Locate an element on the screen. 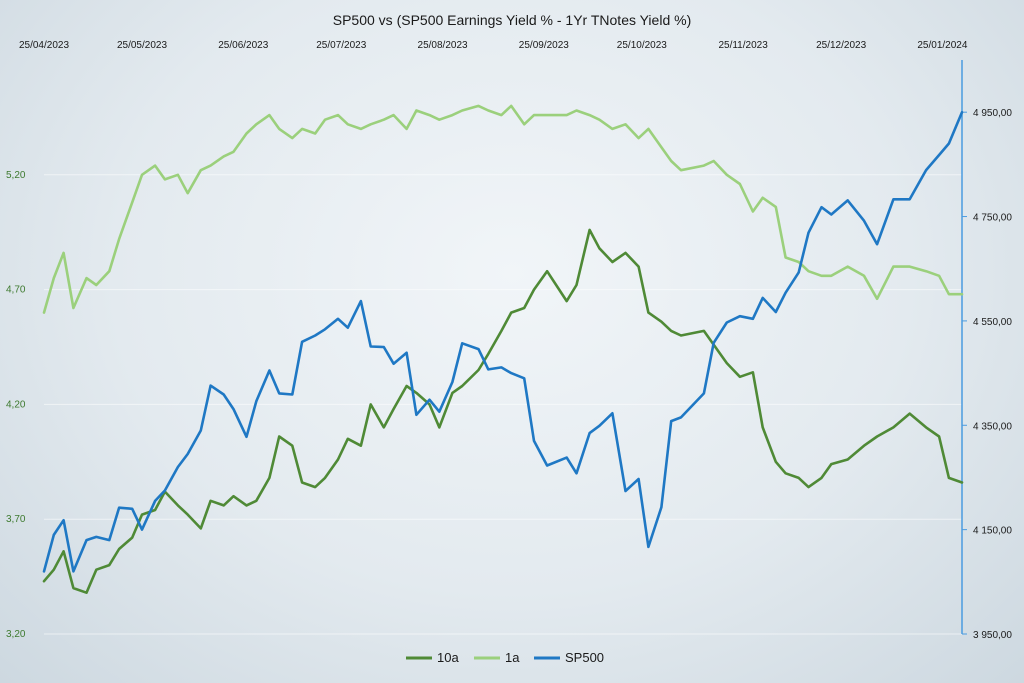 The height and width of the screenshot is (683, 1024). left-axis-tick-label: 3,70 is located at coordinates (16, 519).